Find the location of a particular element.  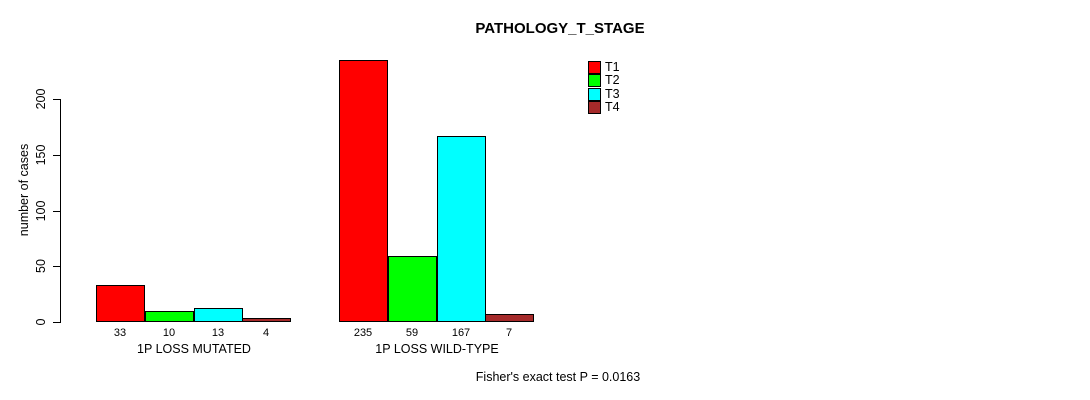

annotation-text: Fisher's exact test P = 0.0163 is located at coordinates (558, 377).